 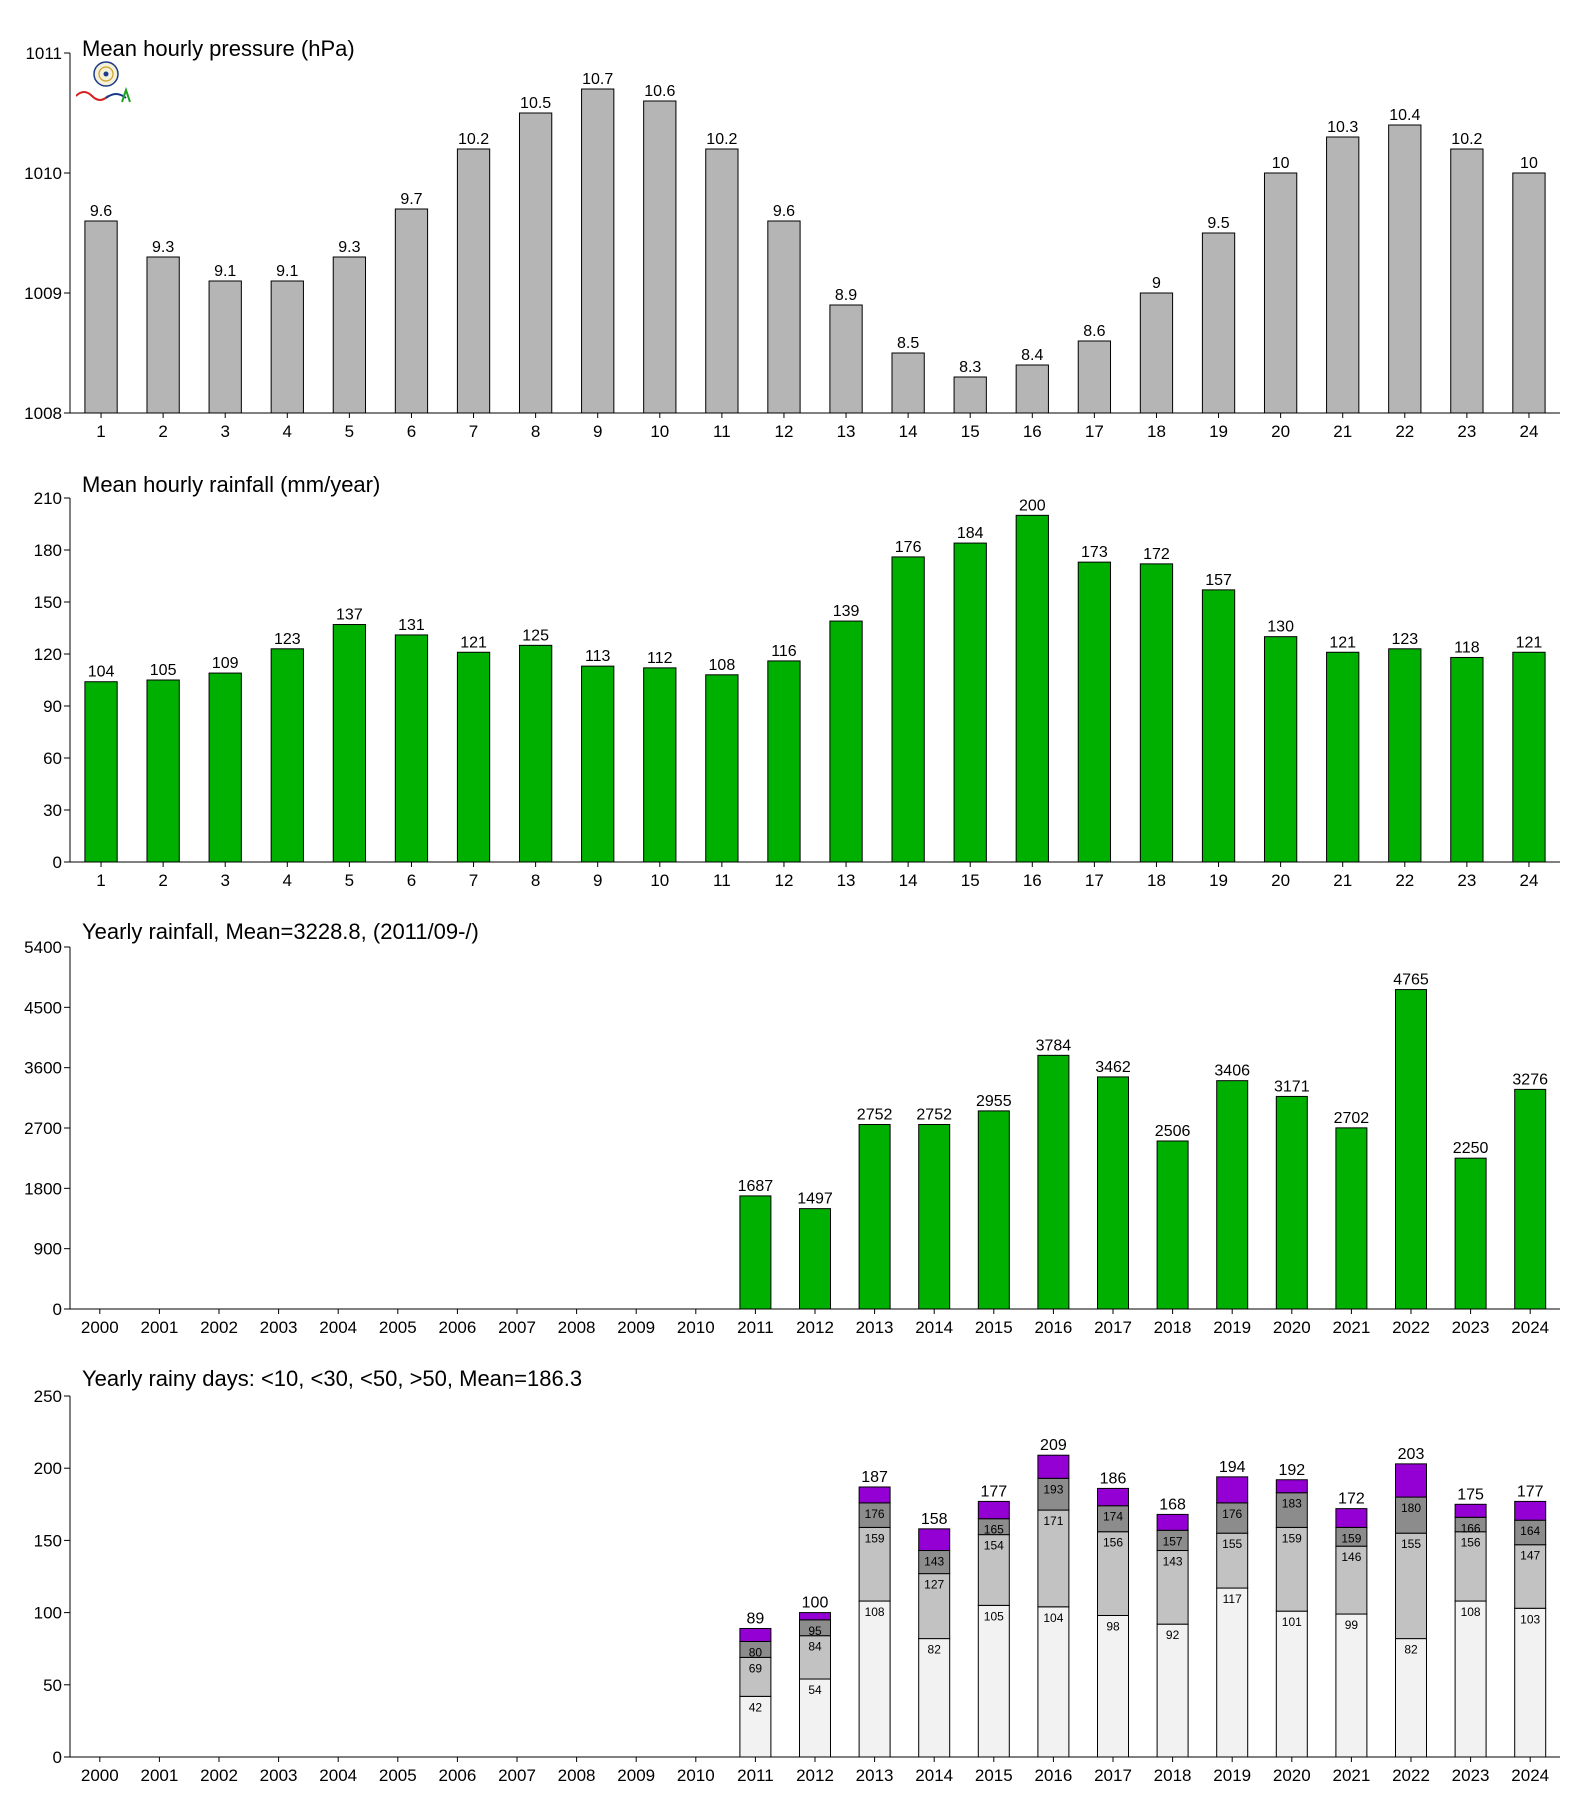 What do you see at coordinates (52, 758) in the screenshot?
I see `y-tick-label: 60` at bounding box center [52, 758].